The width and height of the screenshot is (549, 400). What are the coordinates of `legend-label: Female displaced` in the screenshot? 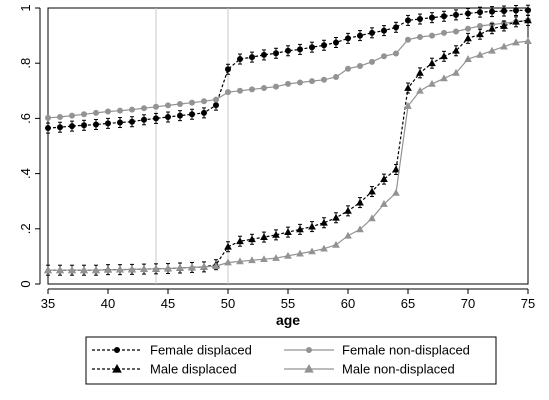 It's located at (201, 350).